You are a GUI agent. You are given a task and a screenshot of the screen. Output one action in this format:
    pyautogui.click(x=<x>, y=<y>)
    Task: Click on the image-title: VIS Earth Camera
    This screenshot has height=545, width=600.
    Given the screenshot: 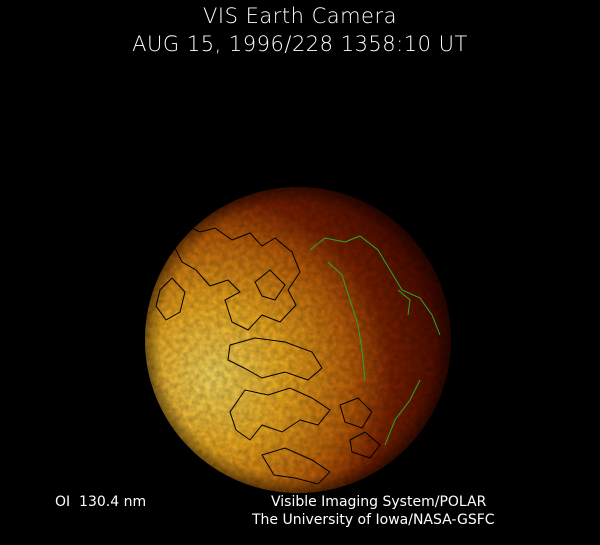 What is the action you would take?
    pyautogui.click(x=300, y=16)
    